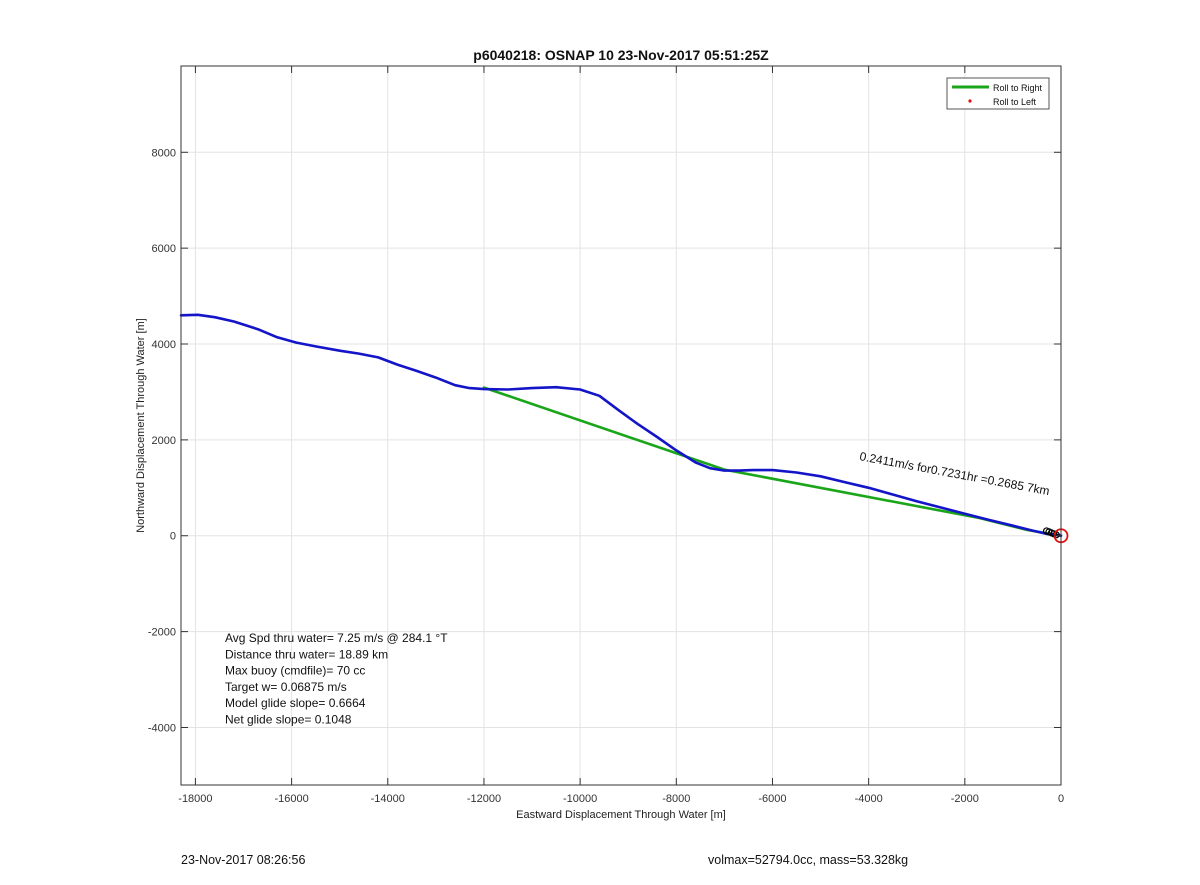  Describe the element at coordinates (772, 799) in the screenshot. I see `x-tick-label: -6000` at that location.